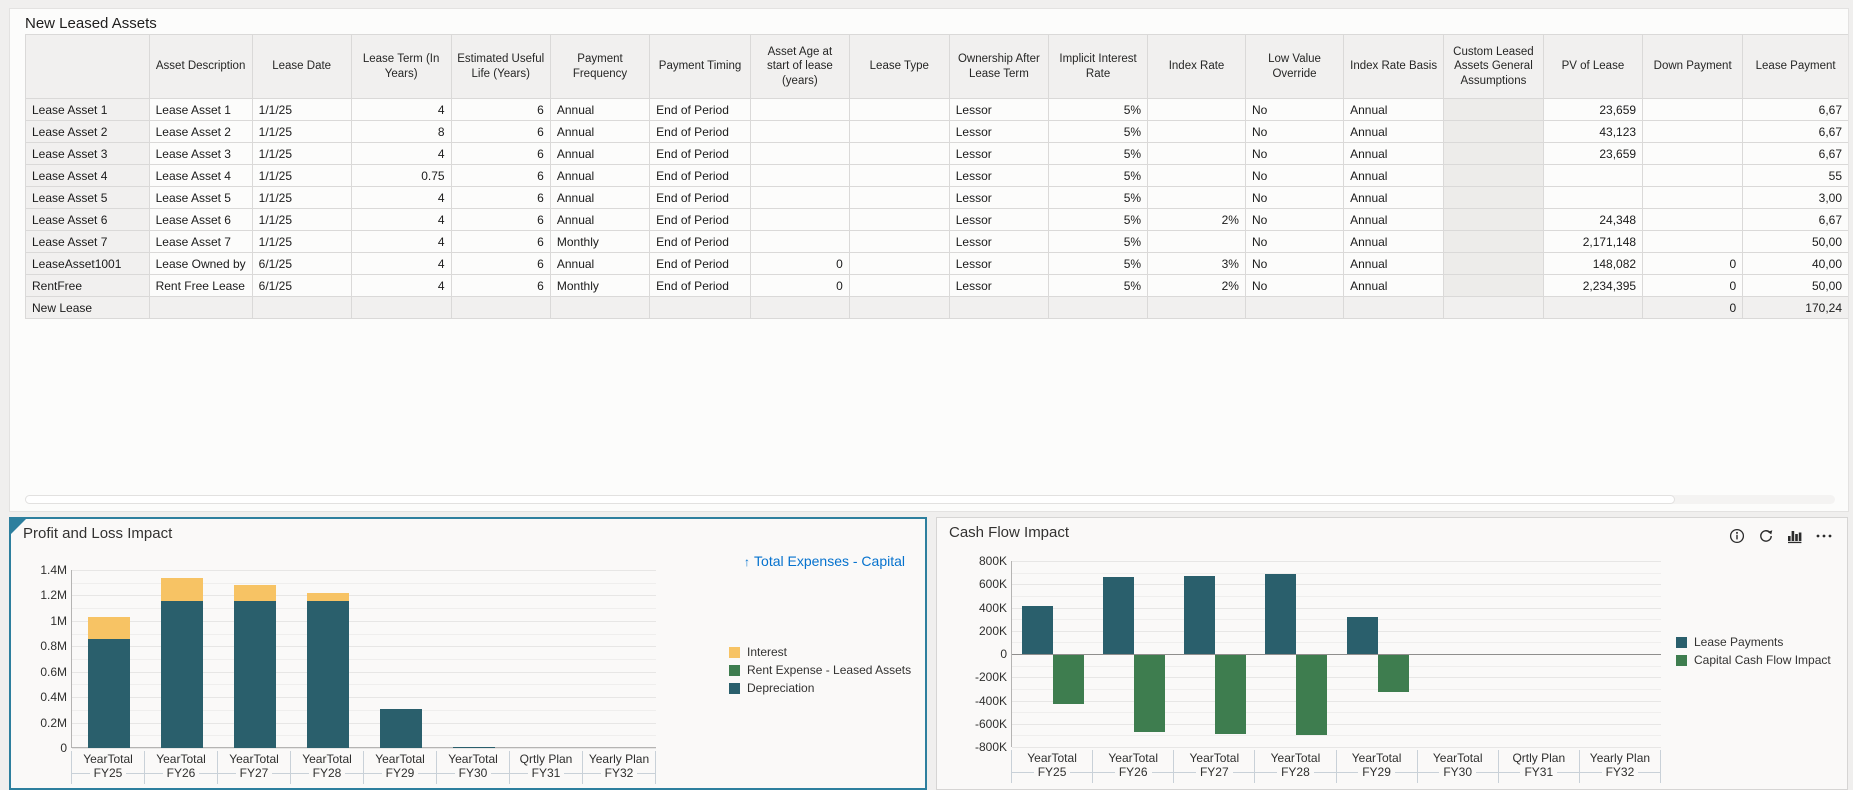 The width and height of the screenshot is (1853, 790). What do you see at coordinates (200, 153) in the screenshot?
I see `grid-cell: Lease Asset 3` at bounding box center [200, 153].